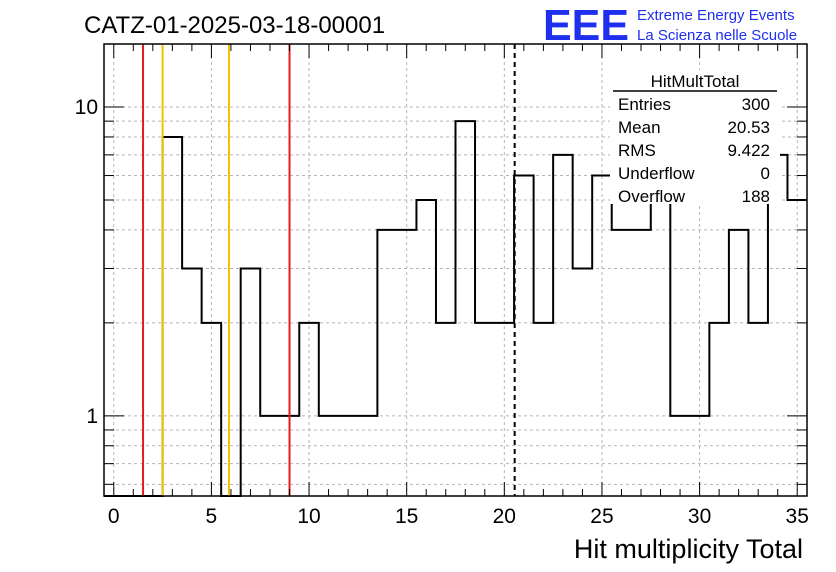  What do you see at coordinates (688, 549) in the screenshot?
I see `x-axis-title: Hit multiplicity Total` at bounding box center [688, 549].